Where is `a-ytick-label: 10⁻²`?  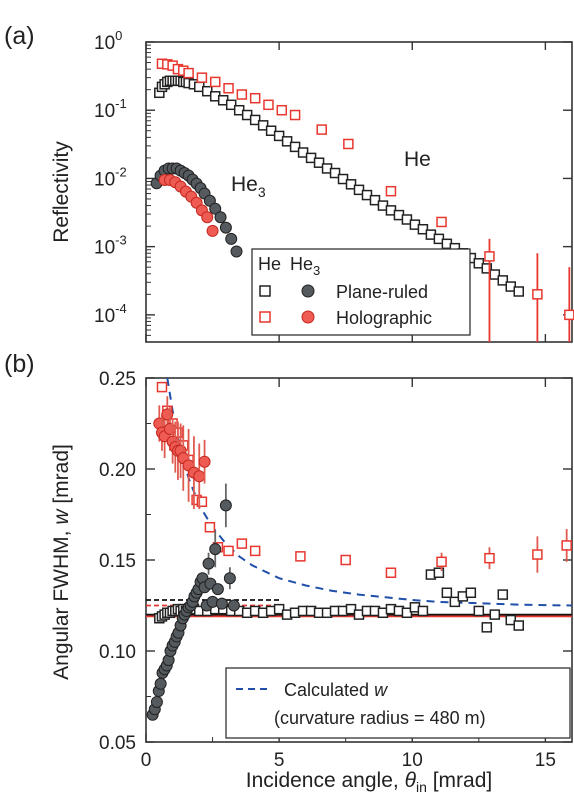 a-ytick-label: 10⁻² is located at coordinates (110, 177).